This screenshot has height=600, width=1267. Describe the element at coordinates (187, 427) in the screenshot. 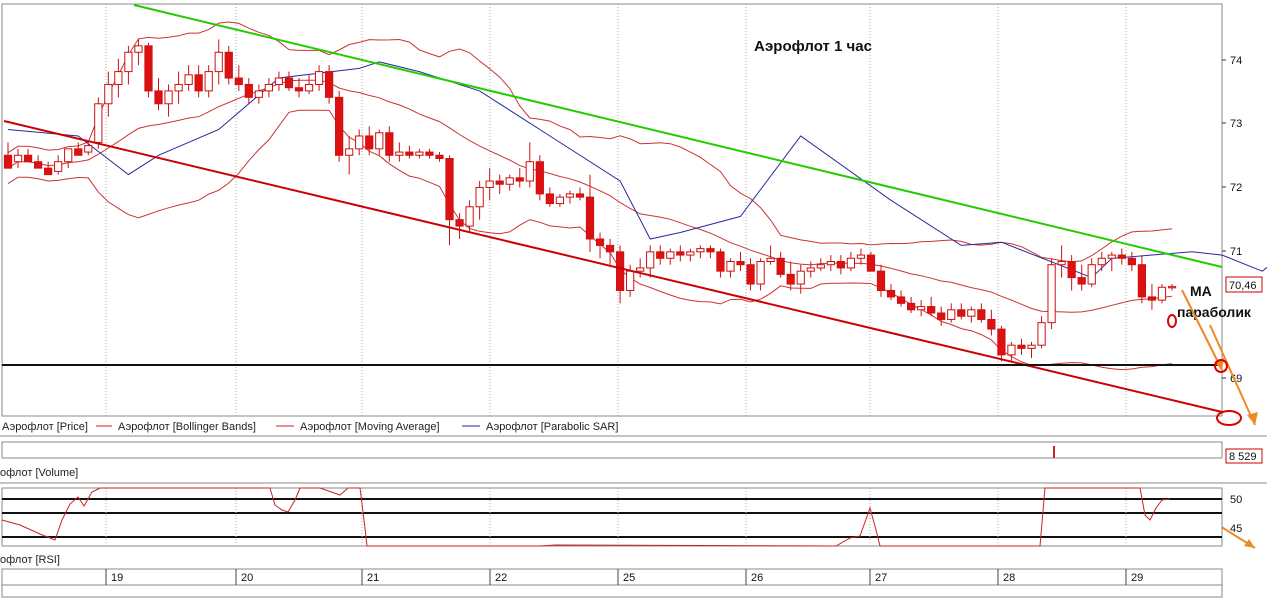

I see `legend-bollinger: Аэрофлот [Bollinger Bands]` at that location.